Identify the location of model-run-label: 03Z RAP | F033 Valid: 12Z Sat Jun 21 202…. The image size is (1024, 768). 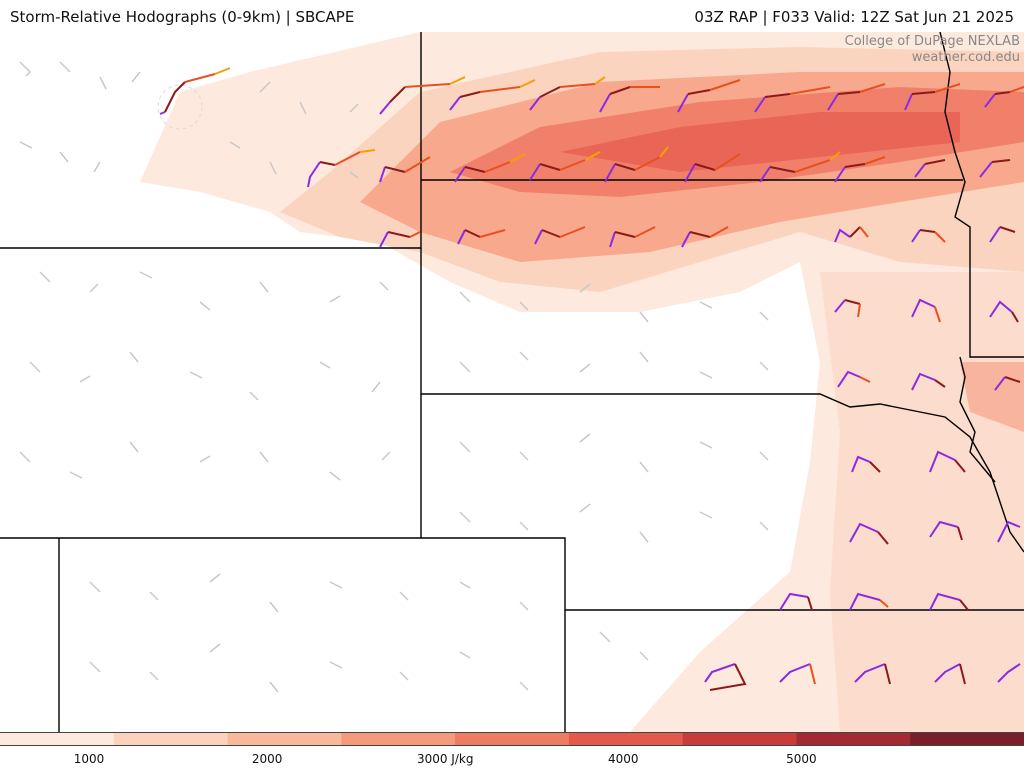
(854, 17).